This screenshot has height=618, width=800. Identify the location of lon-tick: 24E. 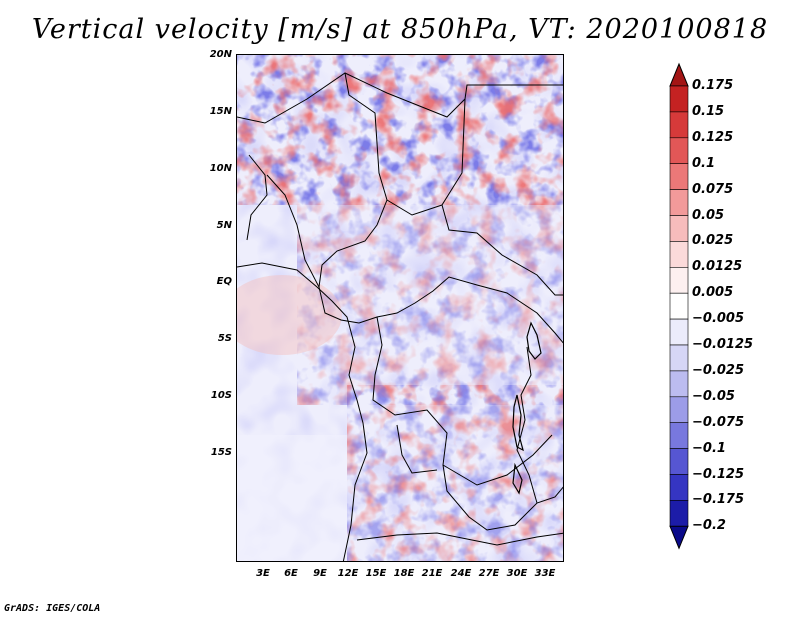
(461, 573).